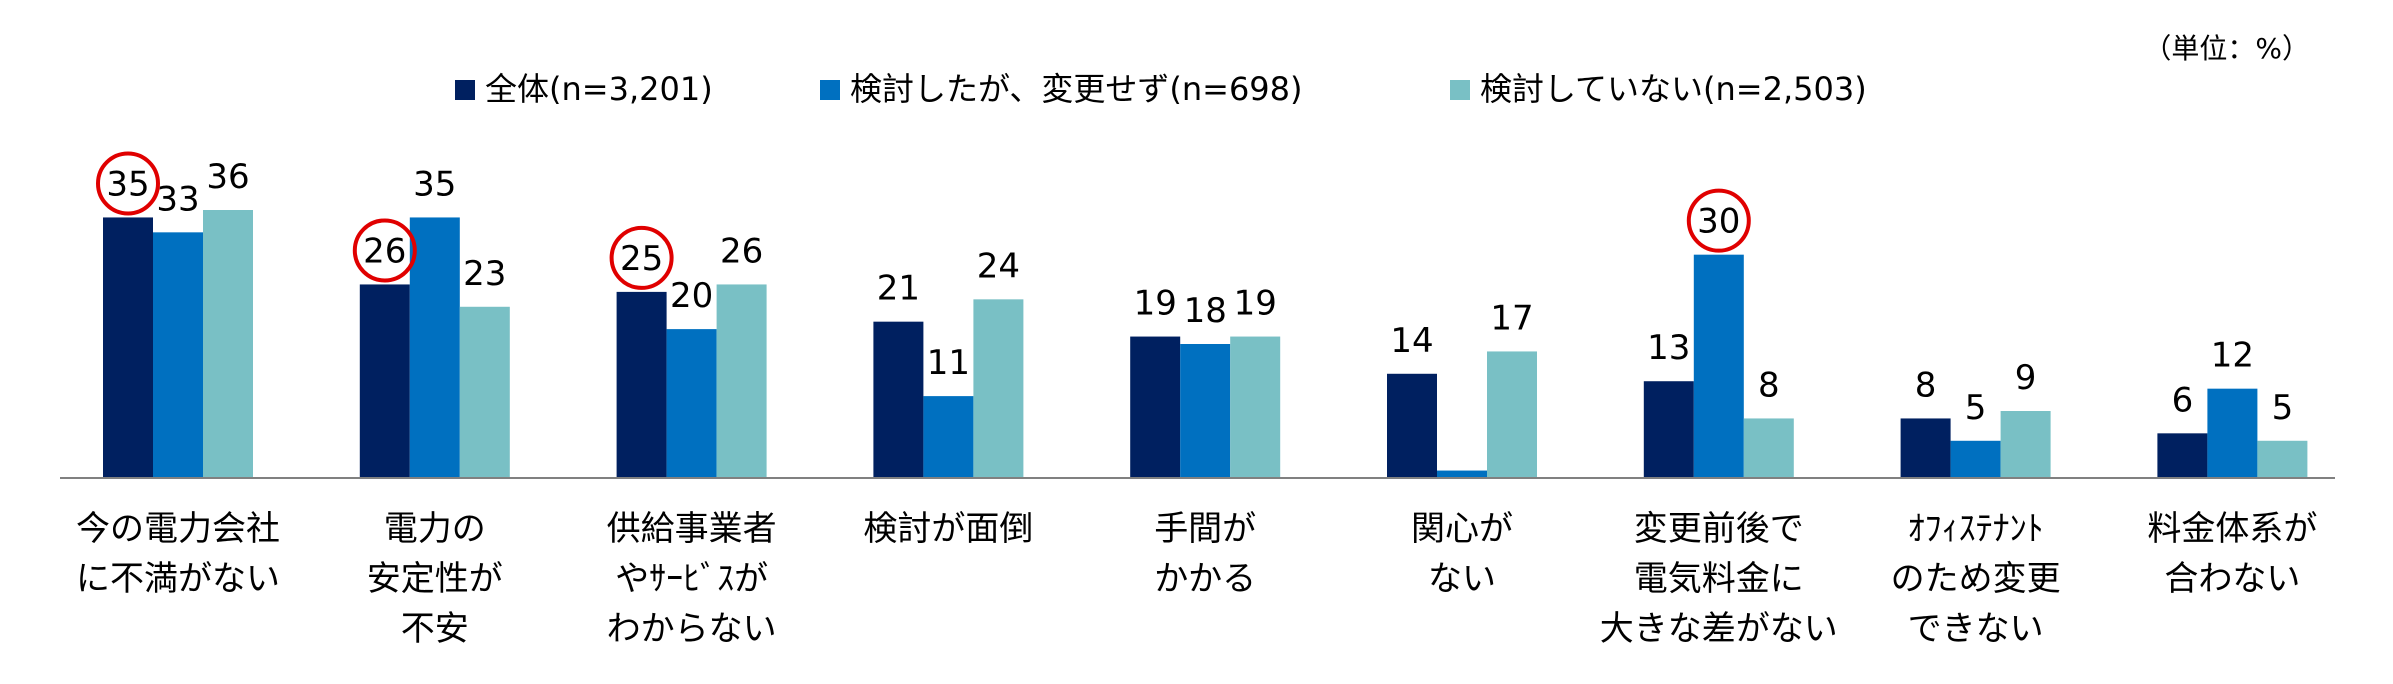 The width and height of the screenshot is (2393, 684). What do you see at coordinates (177, 199) in the screenshot?
I see `value-label-0-1: 33` at bounding box center [177, 199].